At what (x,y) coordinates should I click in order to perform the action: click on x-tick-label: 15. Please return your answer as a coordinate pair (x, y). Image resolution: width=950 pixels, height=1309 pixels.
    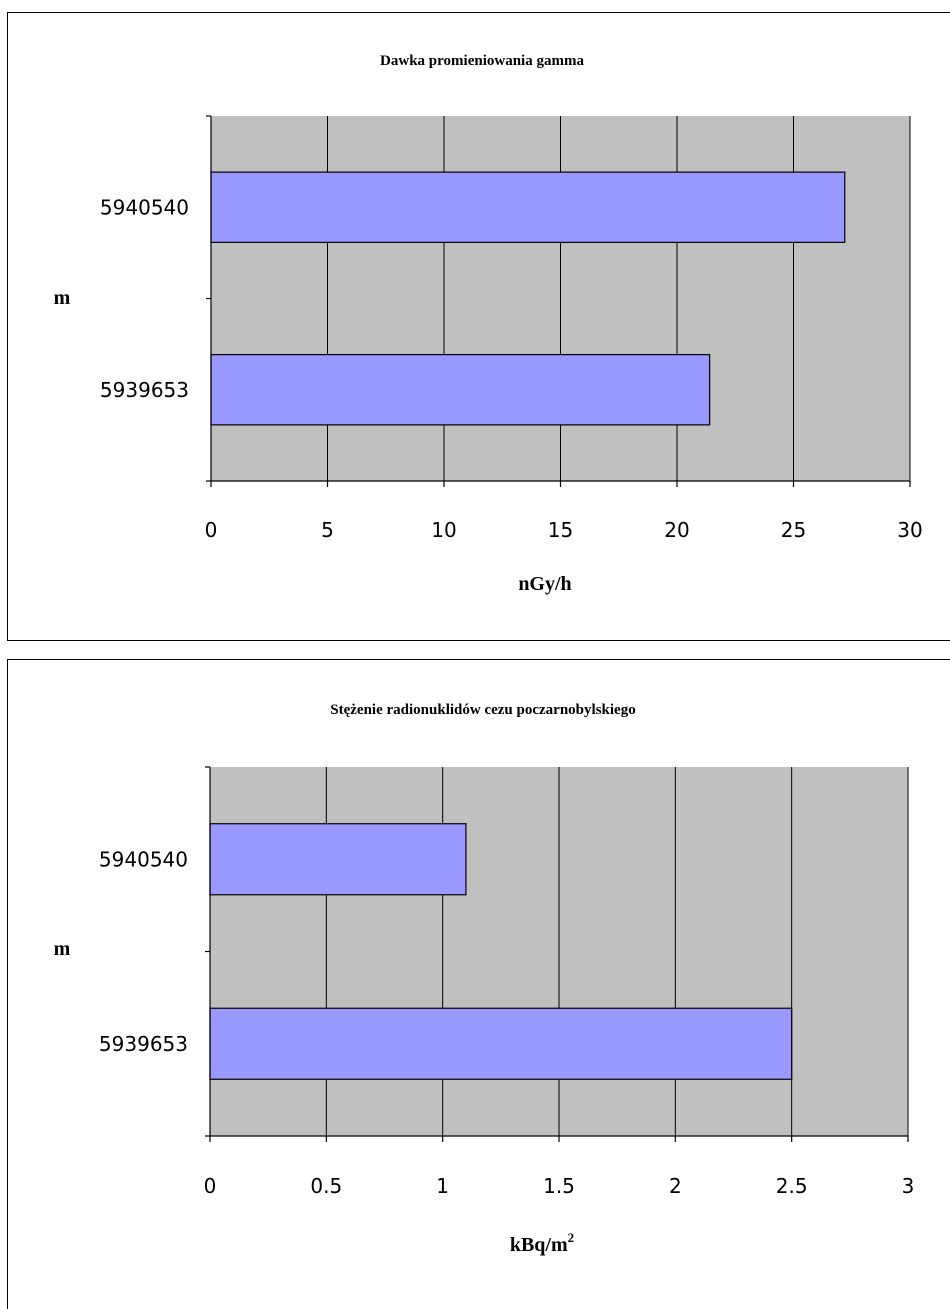
    Looking at the image, I should click on (560, 530).